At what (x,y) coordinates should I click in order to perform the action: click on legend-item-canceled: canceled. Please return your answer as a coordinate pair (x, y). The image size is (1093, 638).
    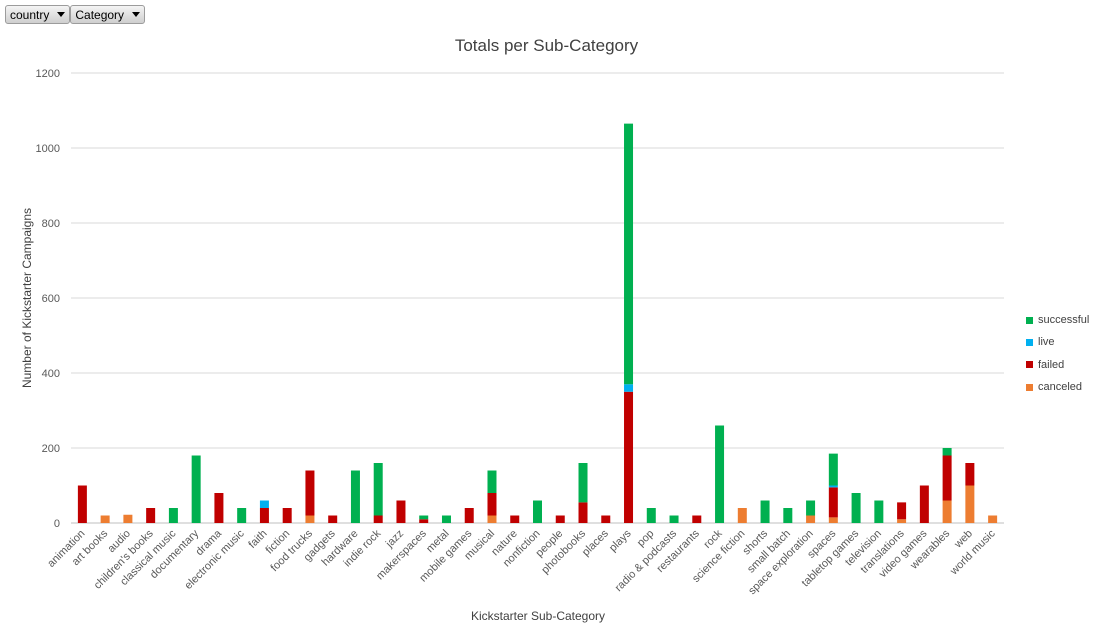
    Looking at the image, I should click on (1057, 387).